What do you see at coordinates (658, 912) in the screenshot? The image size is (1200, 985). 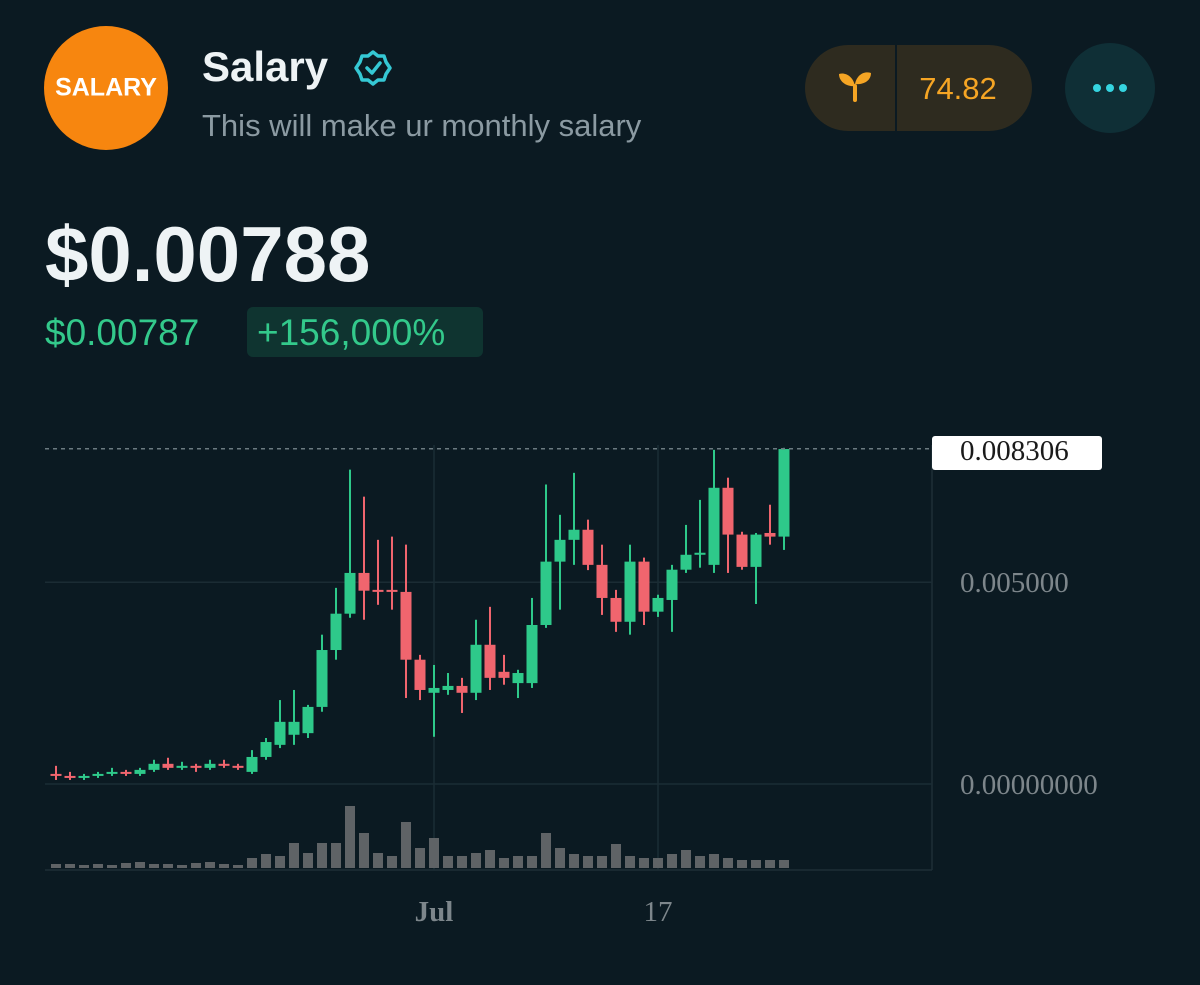 I see `x-tick-label: 17` at bounding box center [658, 912].